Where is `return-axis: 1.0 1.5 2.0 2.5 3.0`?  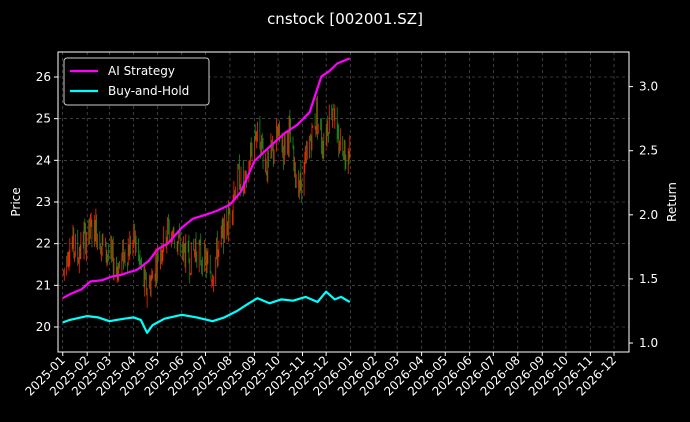 return-axis: 1.0 1.5 2.0 2.5 3.0 is located at coordinates (643, 215).